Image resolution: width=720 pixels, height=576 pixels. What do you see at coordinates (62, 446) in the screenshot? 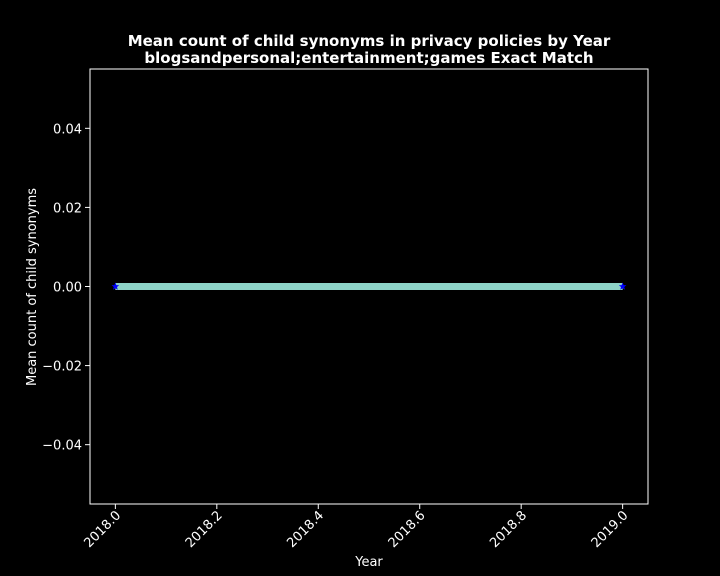
I see `y-tick-label: −0.04` at bounding box center [62, 446].